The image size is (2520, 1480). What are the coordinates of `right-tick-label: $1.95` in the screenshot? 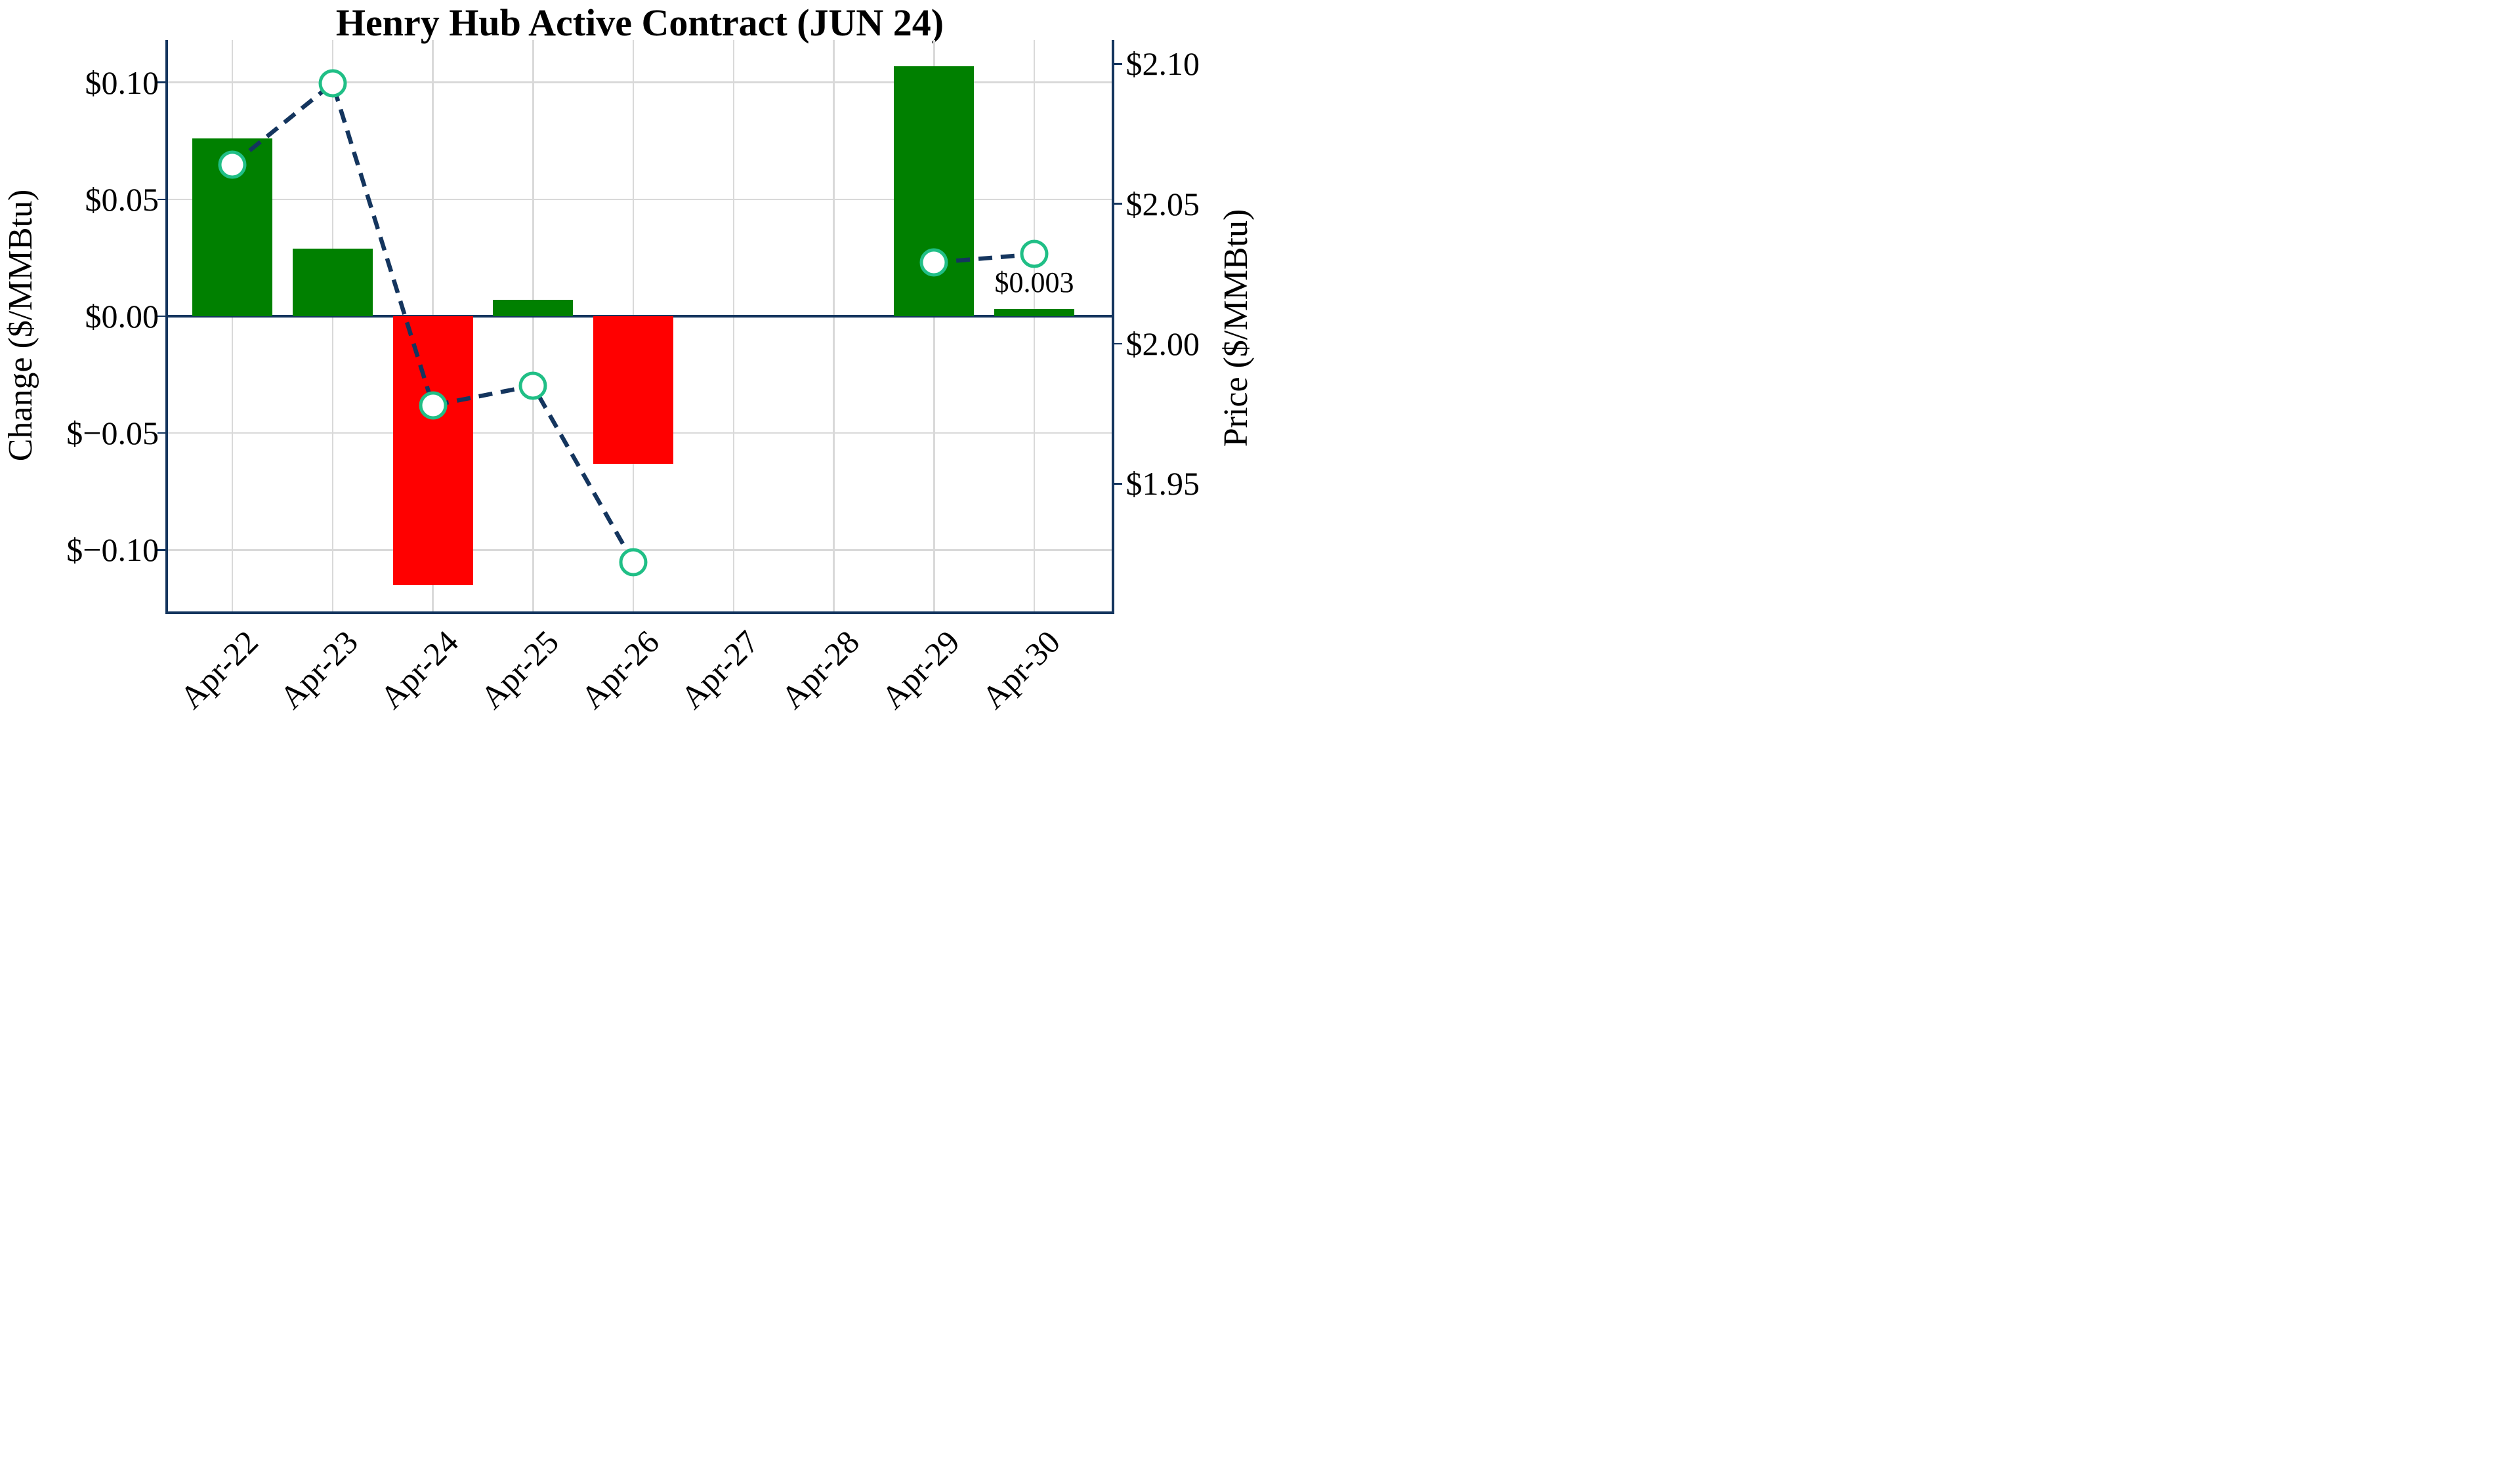 It's located at (1162, 484).